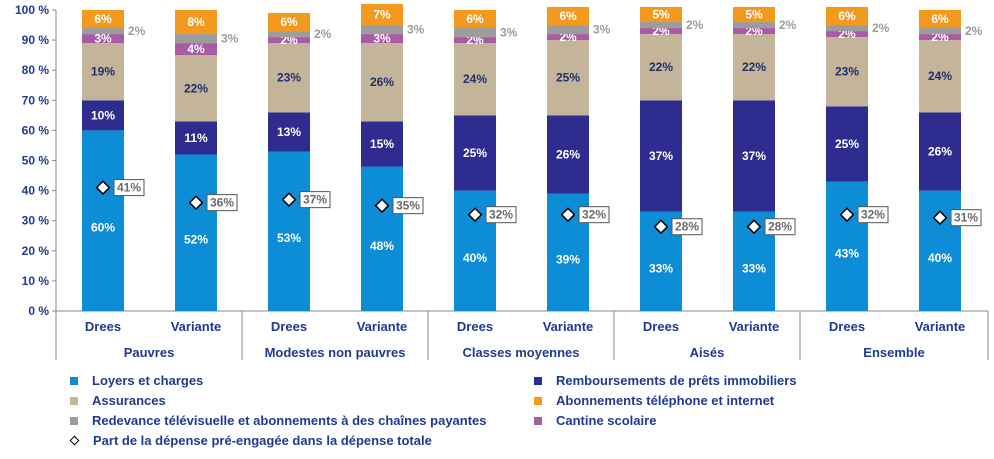 This screenshot has height=459, width=994. What do you see at coordinates (36, 281) in the screenshot?
I see `y-tick-label: 10 %` at bounding box center [36, 281].